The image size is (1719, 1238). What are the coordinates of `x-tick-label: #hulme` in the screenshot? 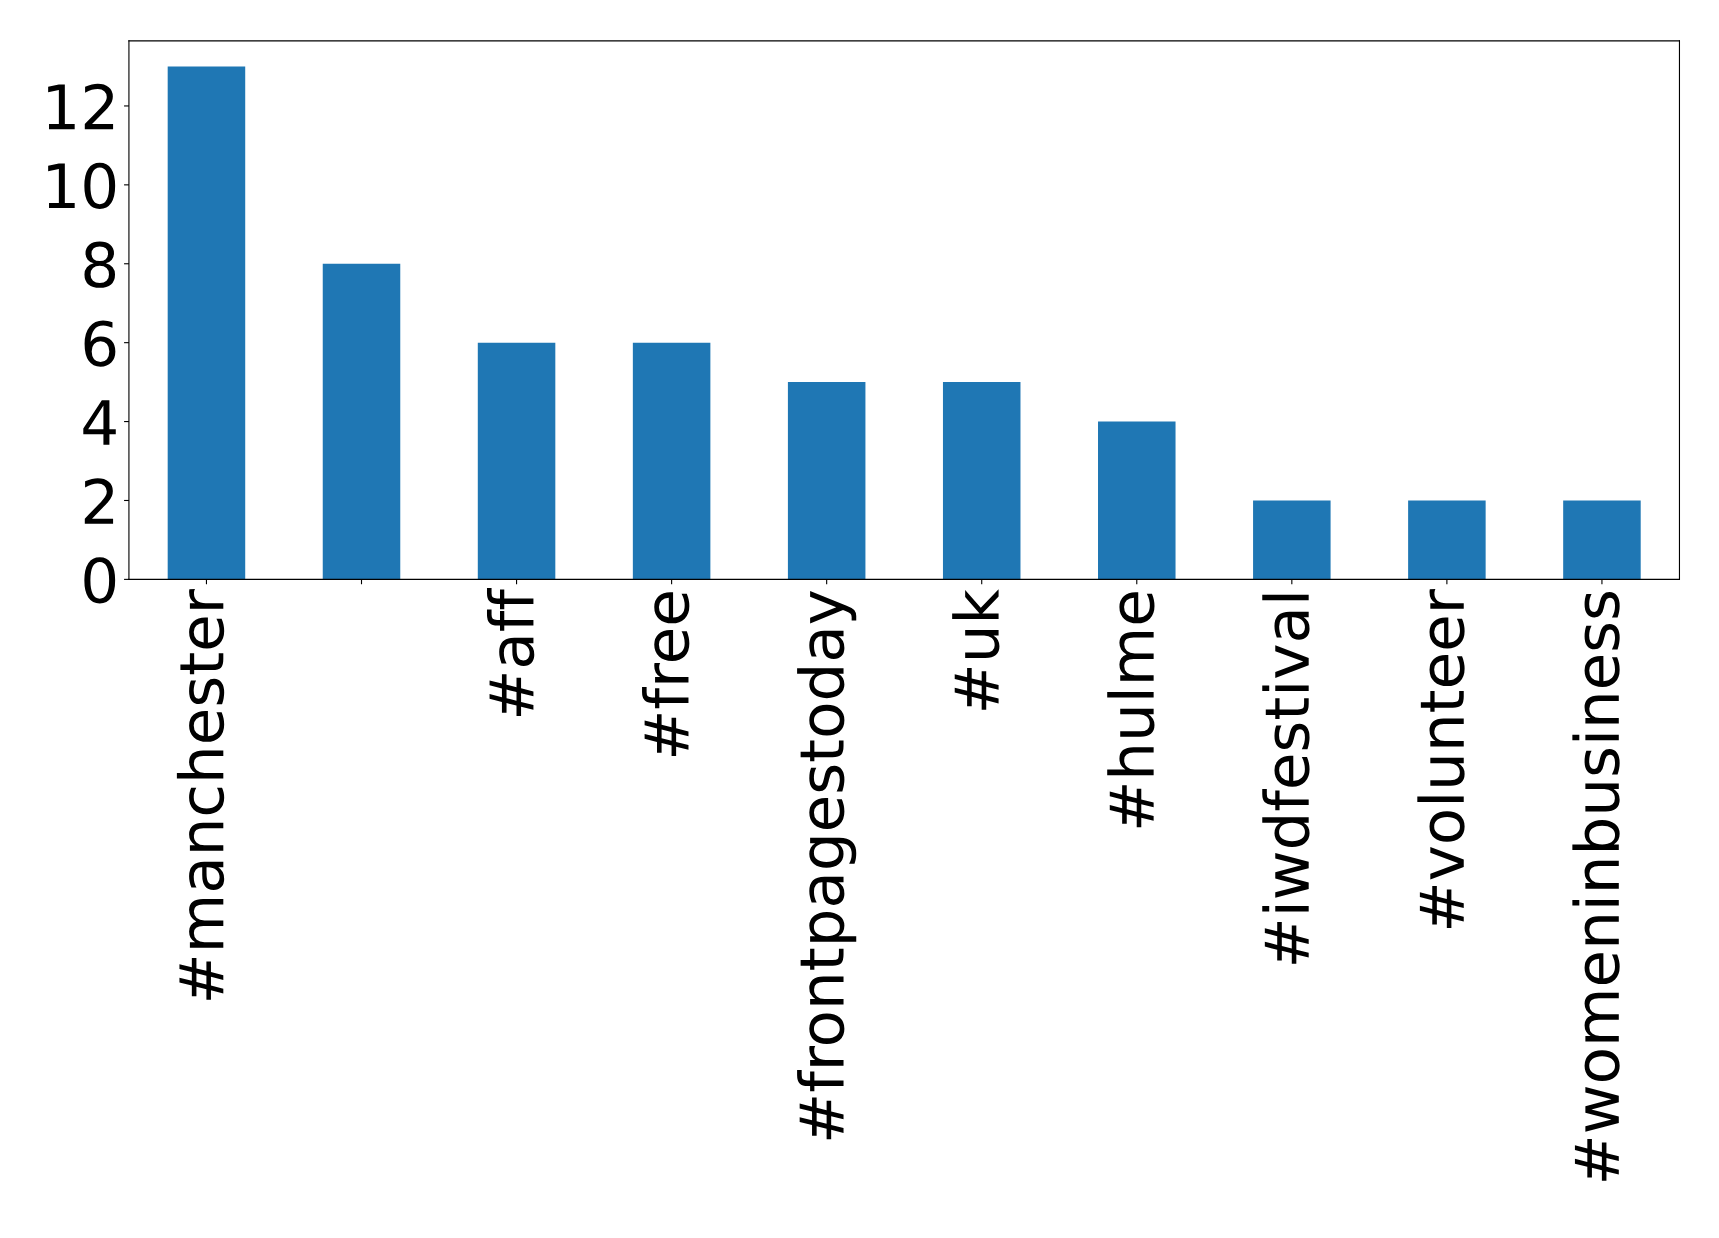 It's located at (1131, 710).